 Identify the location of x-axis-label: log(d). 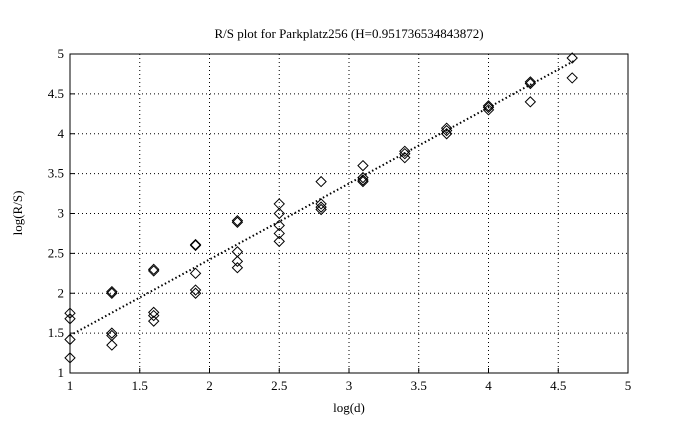
(349, 407).